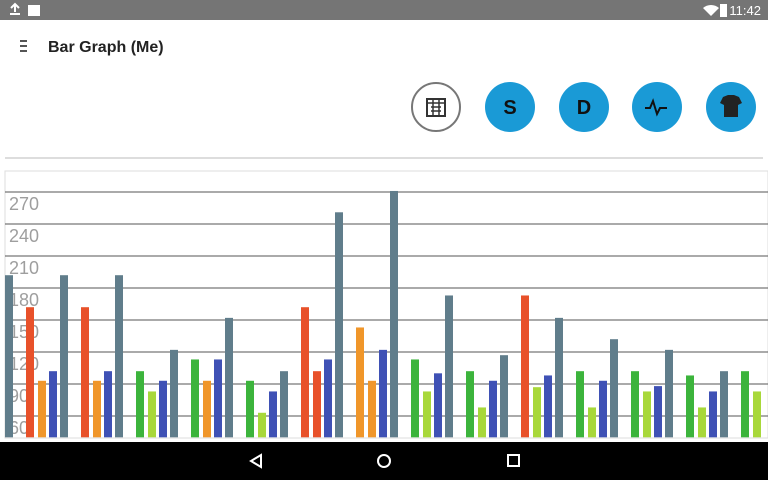 This screenshot has height=480, width=768. I want to click on s-button: S, so click(510, 107).